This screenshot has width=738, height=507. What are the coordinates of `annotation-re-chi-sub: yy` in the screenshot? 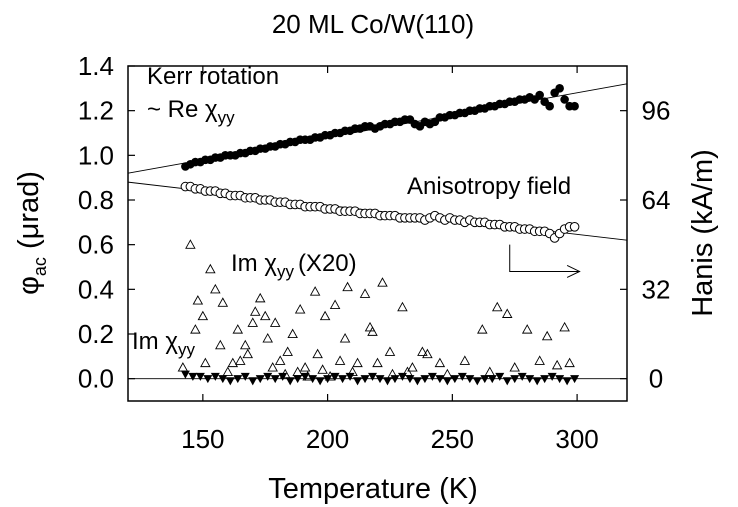 It's located at (227, 117).